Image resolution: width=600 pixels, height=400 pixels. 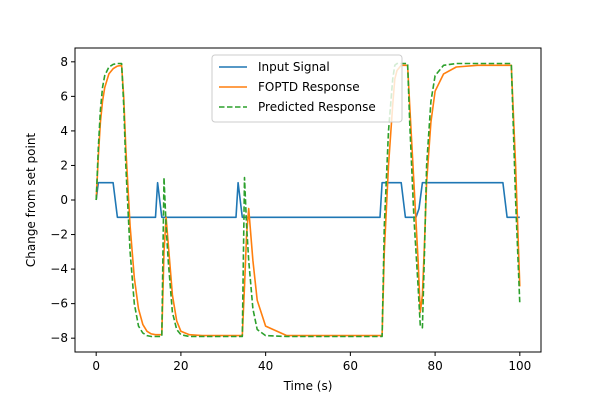 I want to click on y-tick-label: 2, so click(x=64, y=165).